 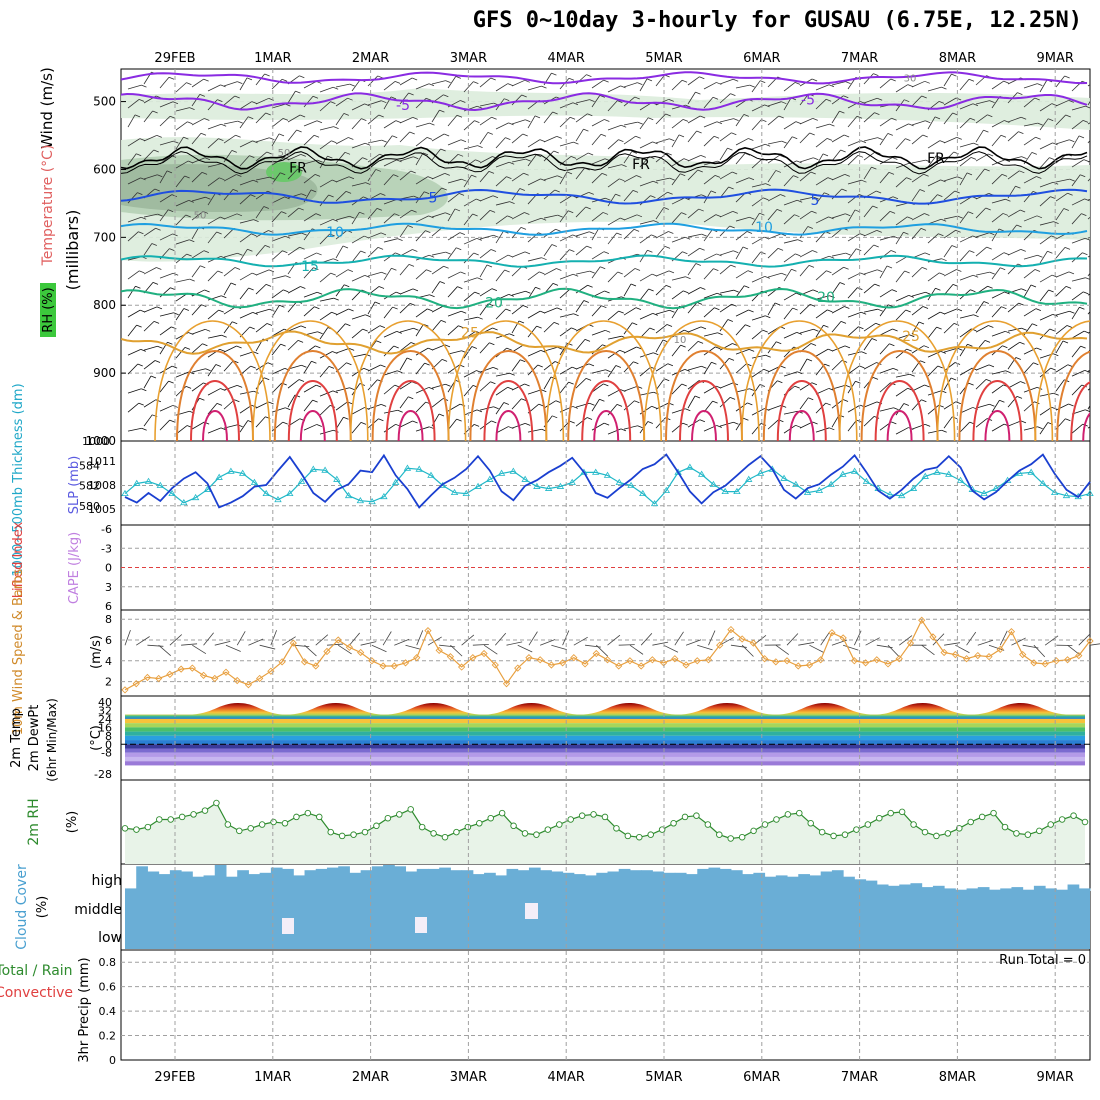 What do you see at coordinates (801, 425) in the screenshot?
I see `surface-heat-contour` at bounding box center [801, 425].